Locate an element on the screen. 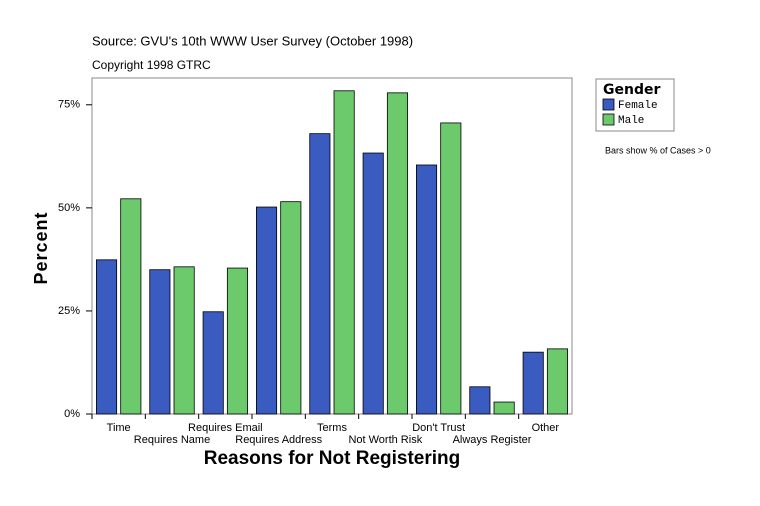 The width and height of the screenshot is (760, 506). x-tick-label: Terms is located at coordinates (332, 428).